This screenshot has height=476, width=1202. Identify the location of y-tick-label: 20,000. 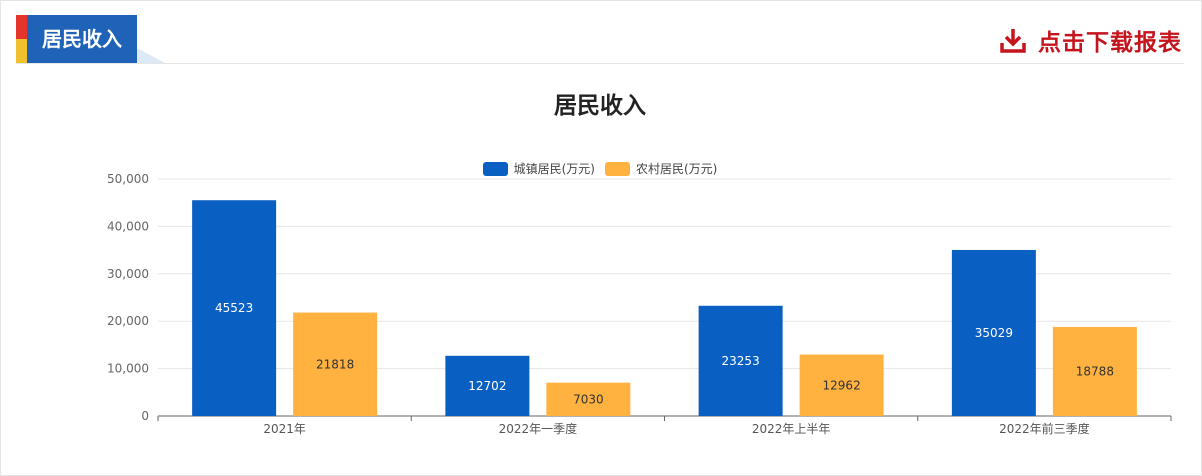
(128, 321).